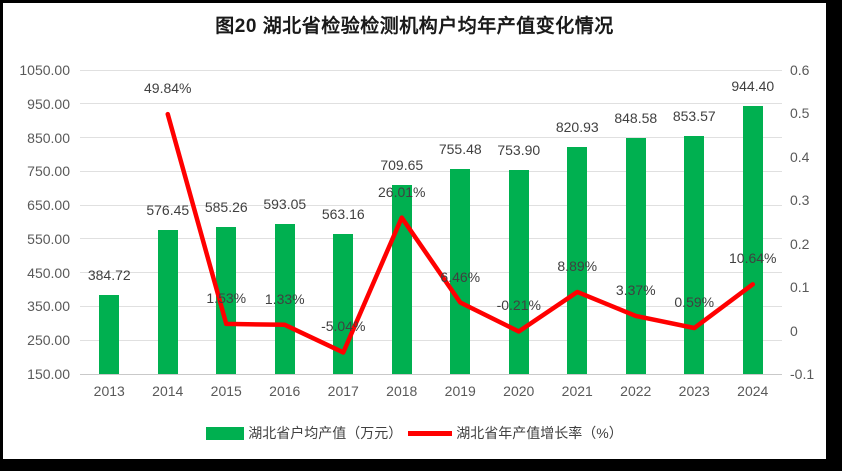  I want to click on bar-2014, so click(167, 301).